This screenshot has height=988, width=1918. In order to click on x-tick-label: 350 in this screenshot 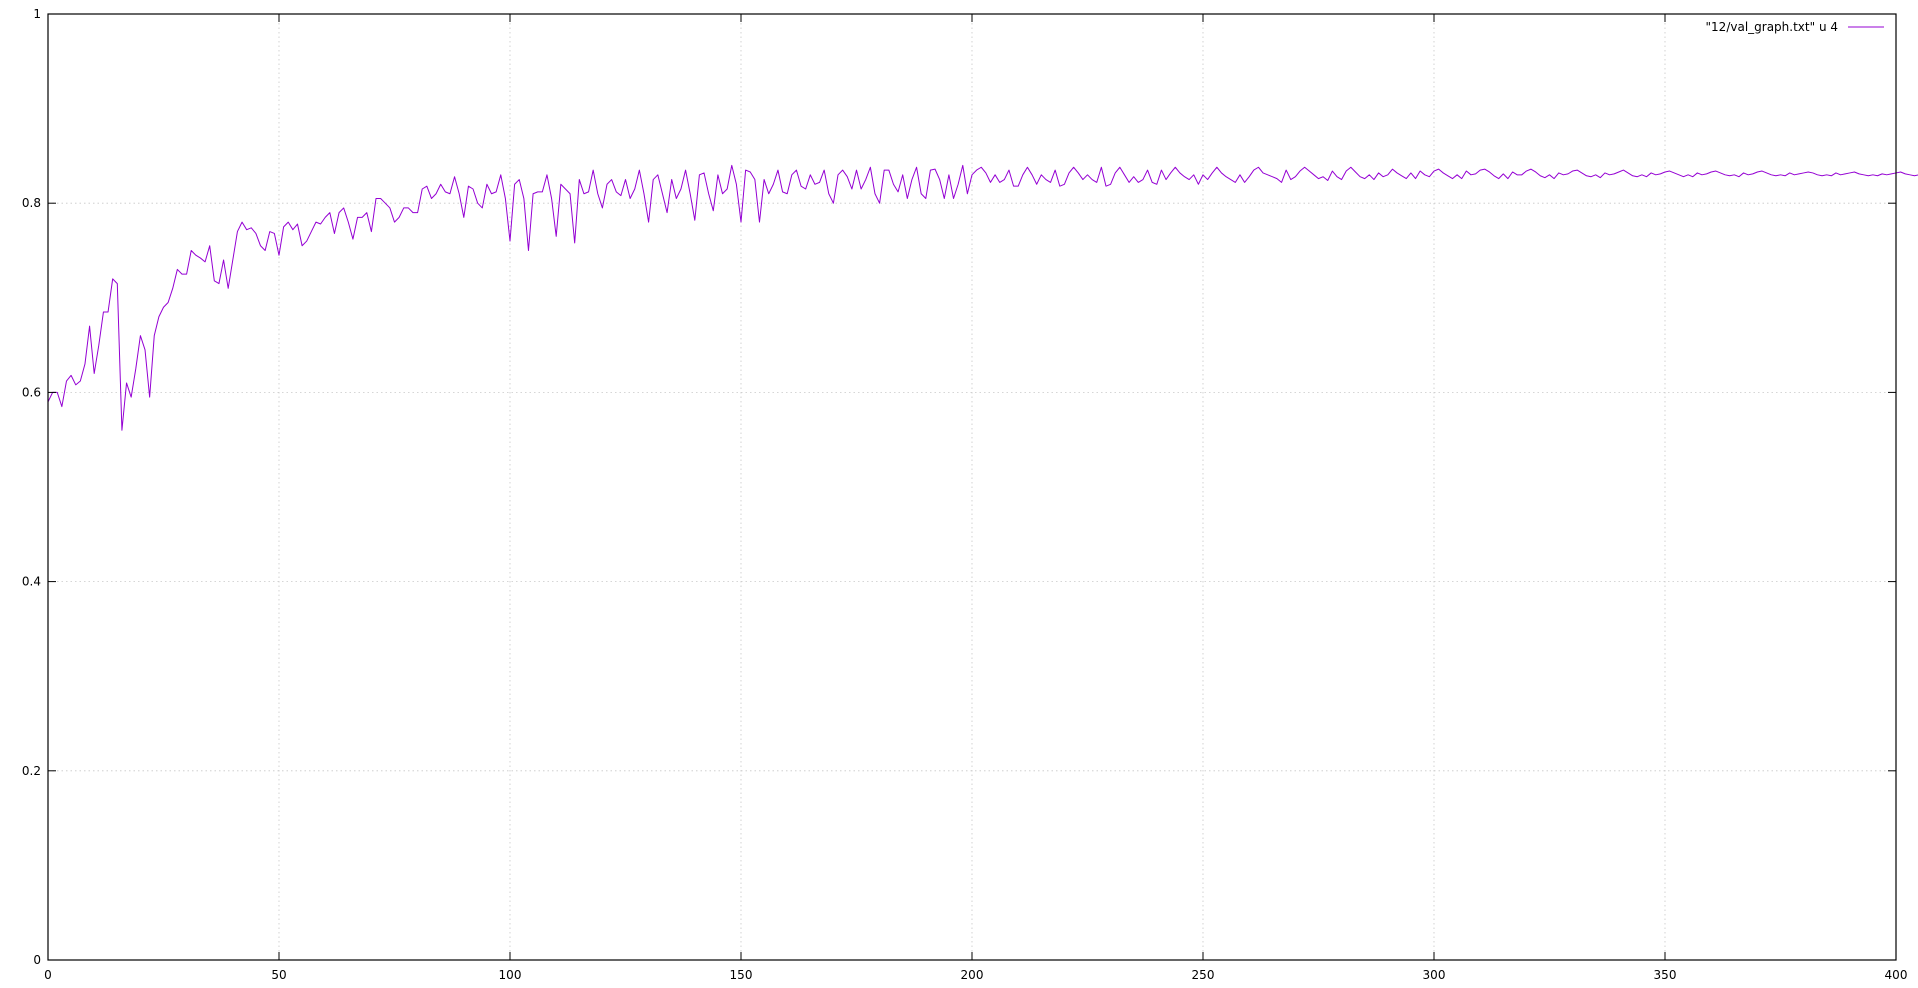, I will do `click(1665, 975)`.